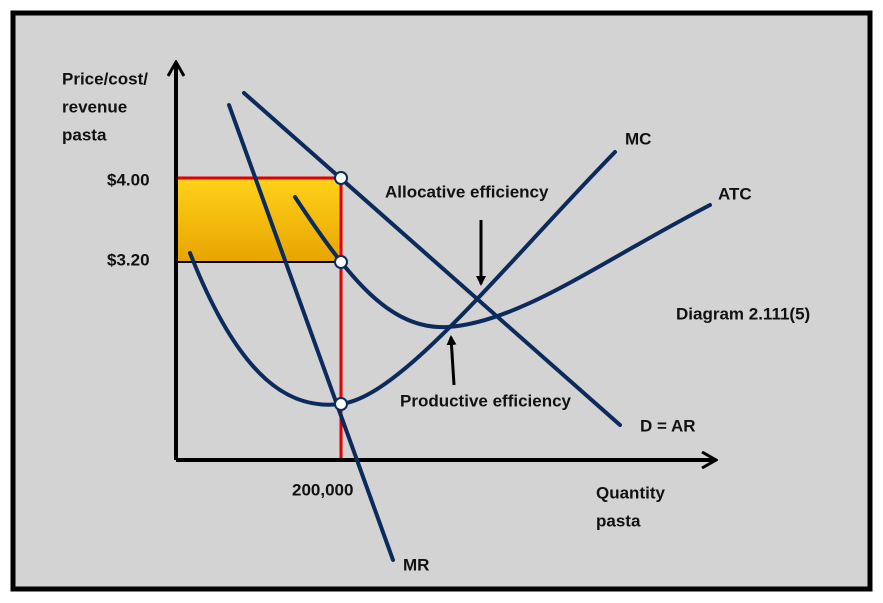  What do you see at coordinates (502, 262) in the screenshot?
I see `atc-curve` at bounding box center [502, 262].